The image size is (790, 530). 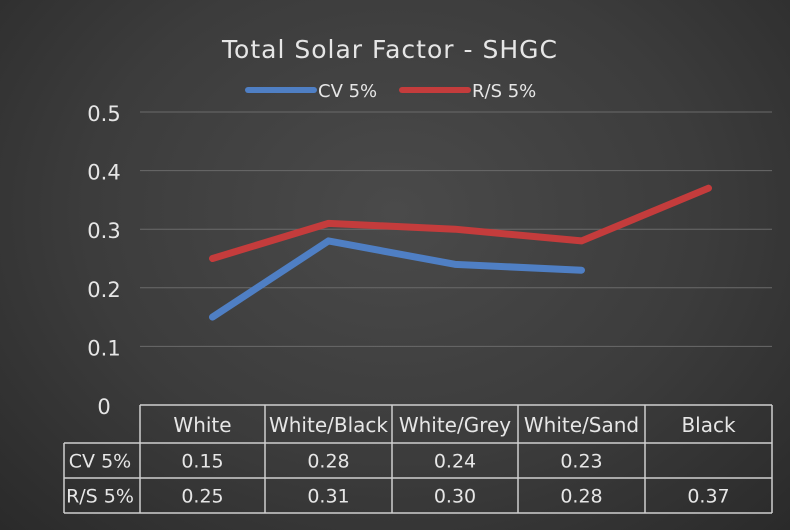 What do you see at coordinates (390, 91) in the screenshot?
I see `chart-legend: CV 5% R/S 5%` at bounding box center [390, 91].